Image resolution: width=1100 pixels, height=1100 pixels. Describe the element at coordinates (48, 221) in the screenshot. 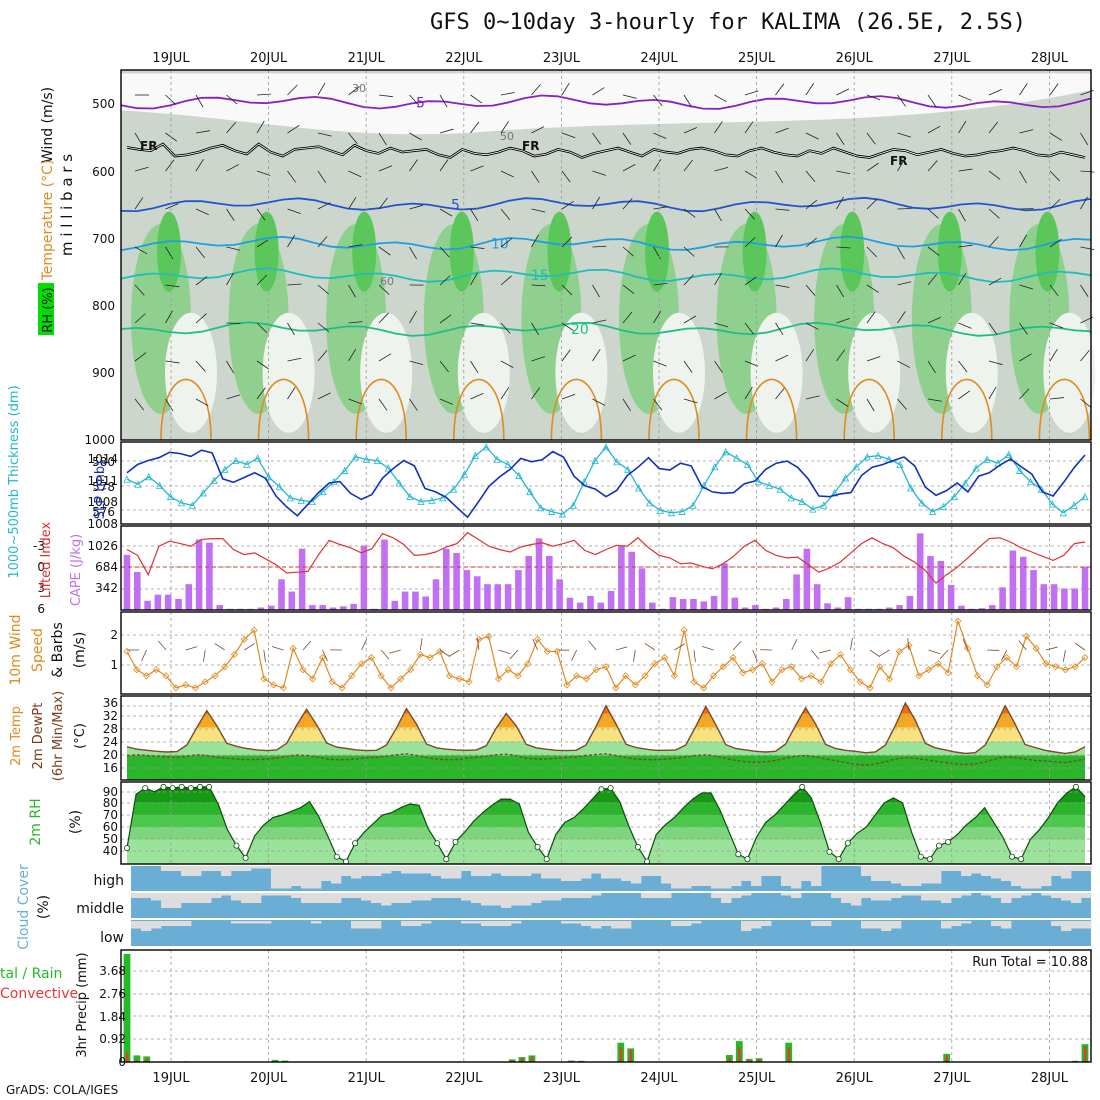

I see `temperature-legend-label: Temperature (°C)` at that location.